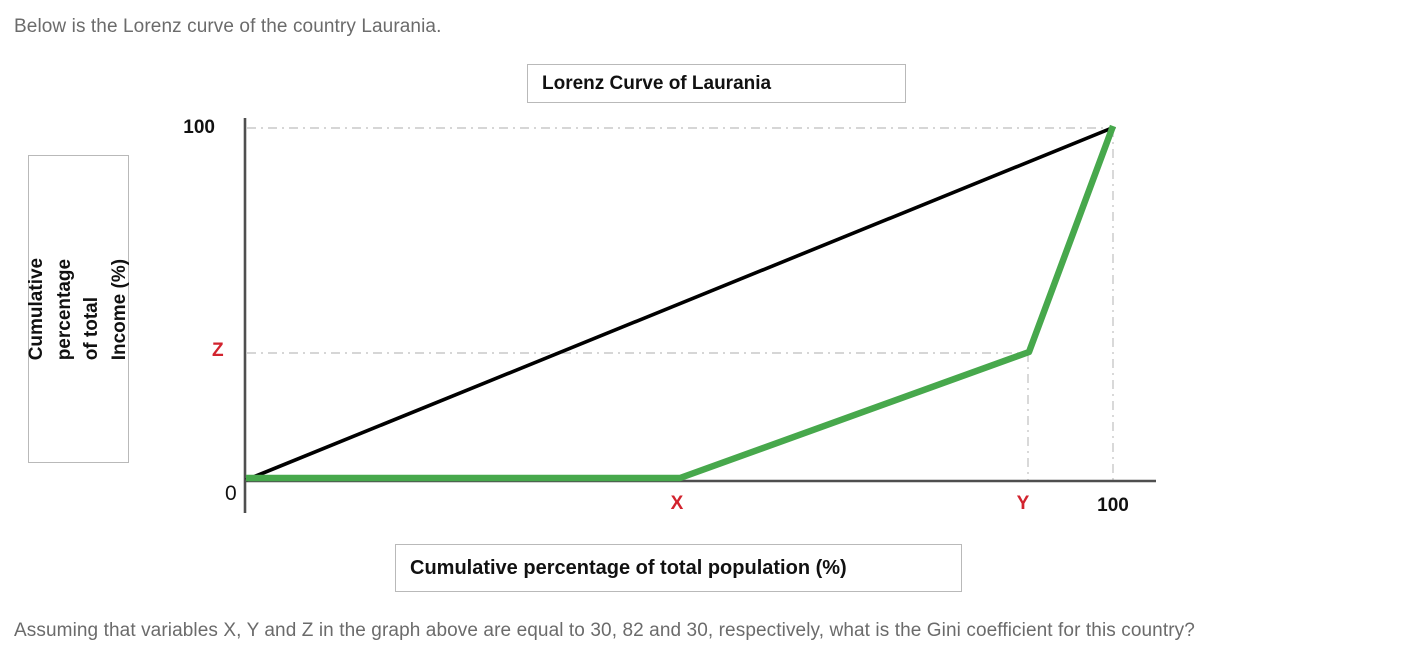  Describe the element at coordinates (218, 350) in the screenshot. I see `y-tick-z: Z` at that location.